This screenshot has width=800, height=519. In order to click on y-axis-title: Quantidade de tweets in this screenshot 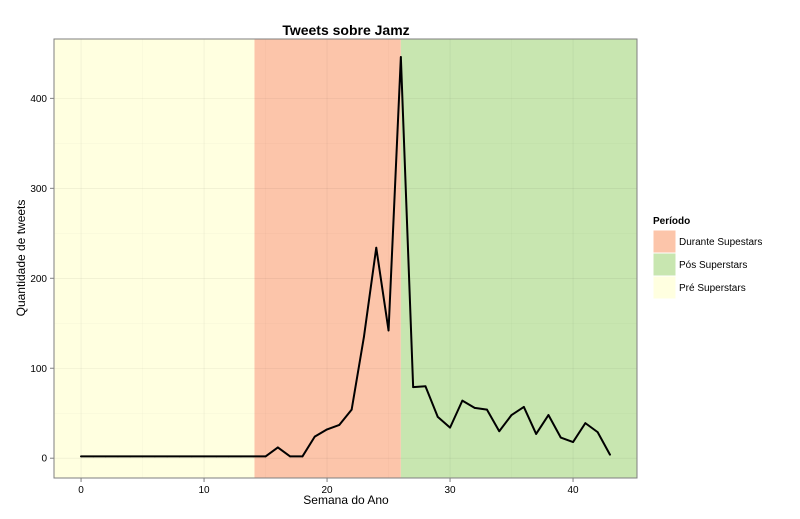, I will do `click(21, 258)`.